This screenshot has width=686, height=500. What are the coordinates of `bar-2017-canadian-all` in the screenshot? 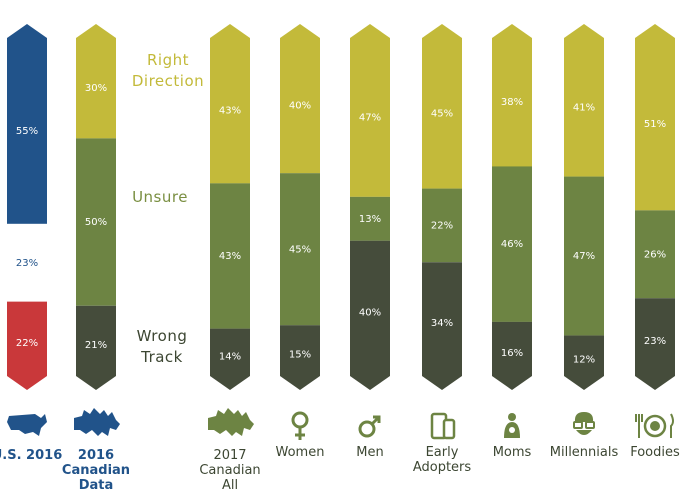 It's located at (230, 207).